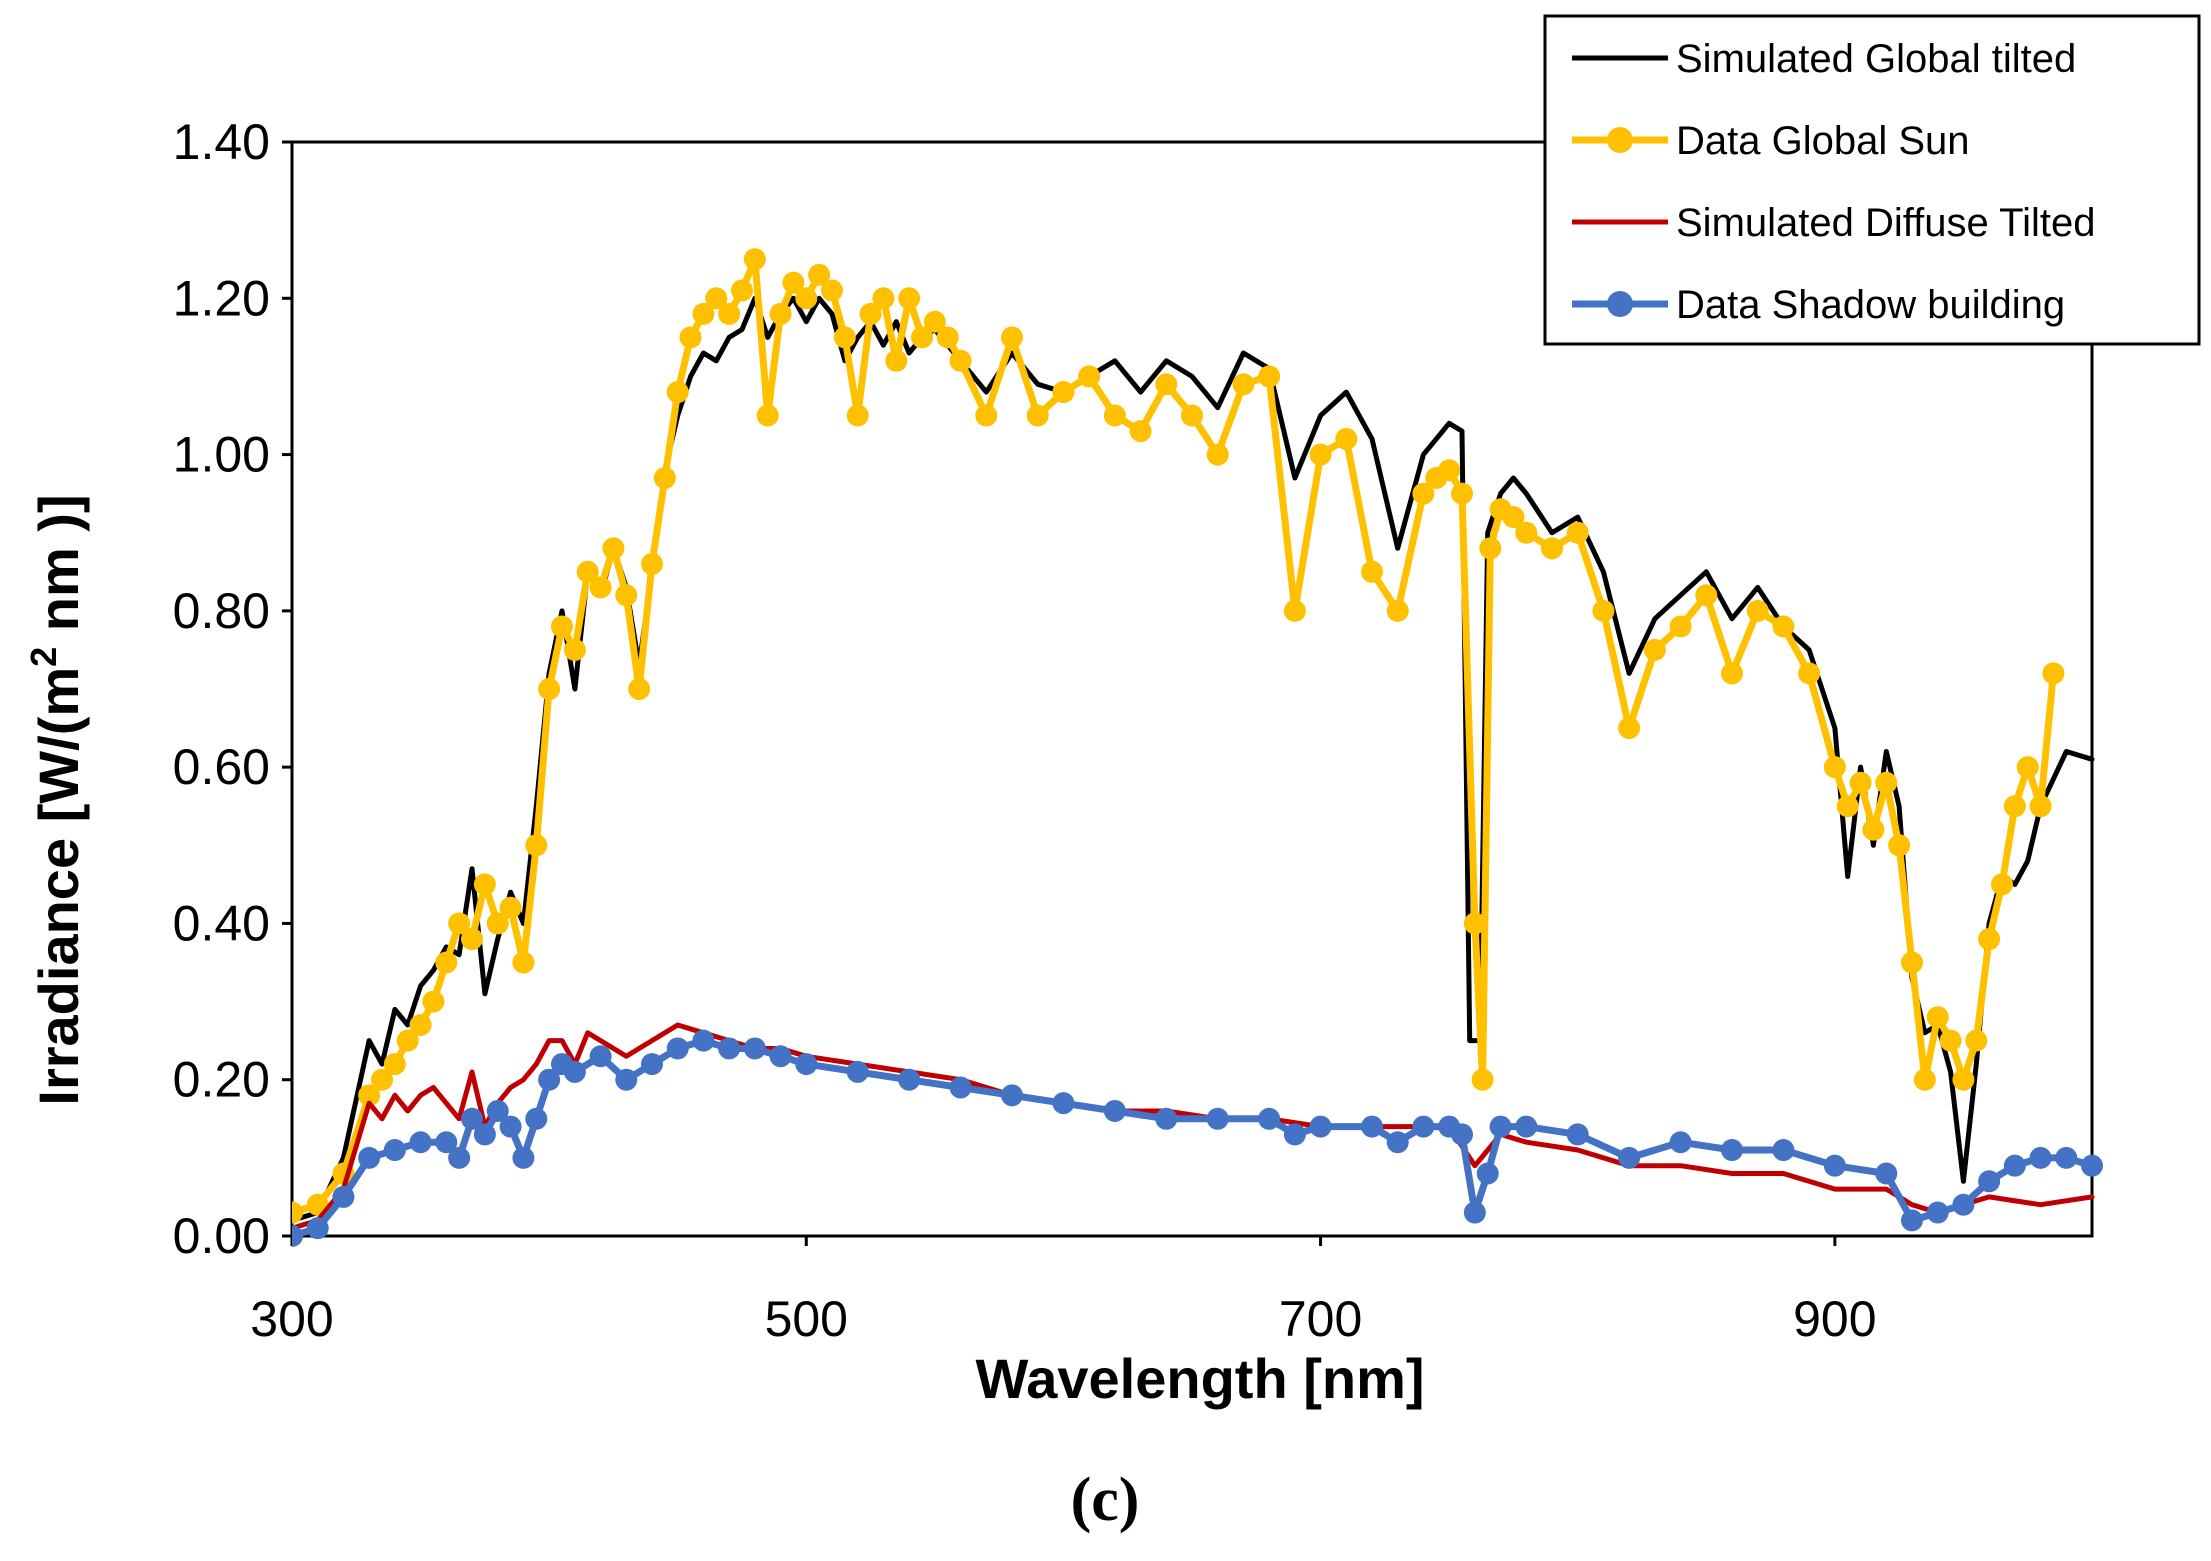 This screenshot has width=2211, height=1561. Describe the element at coordinates (806, 1319) in the screenshot. I see `x-tick-label: 500` at that location.